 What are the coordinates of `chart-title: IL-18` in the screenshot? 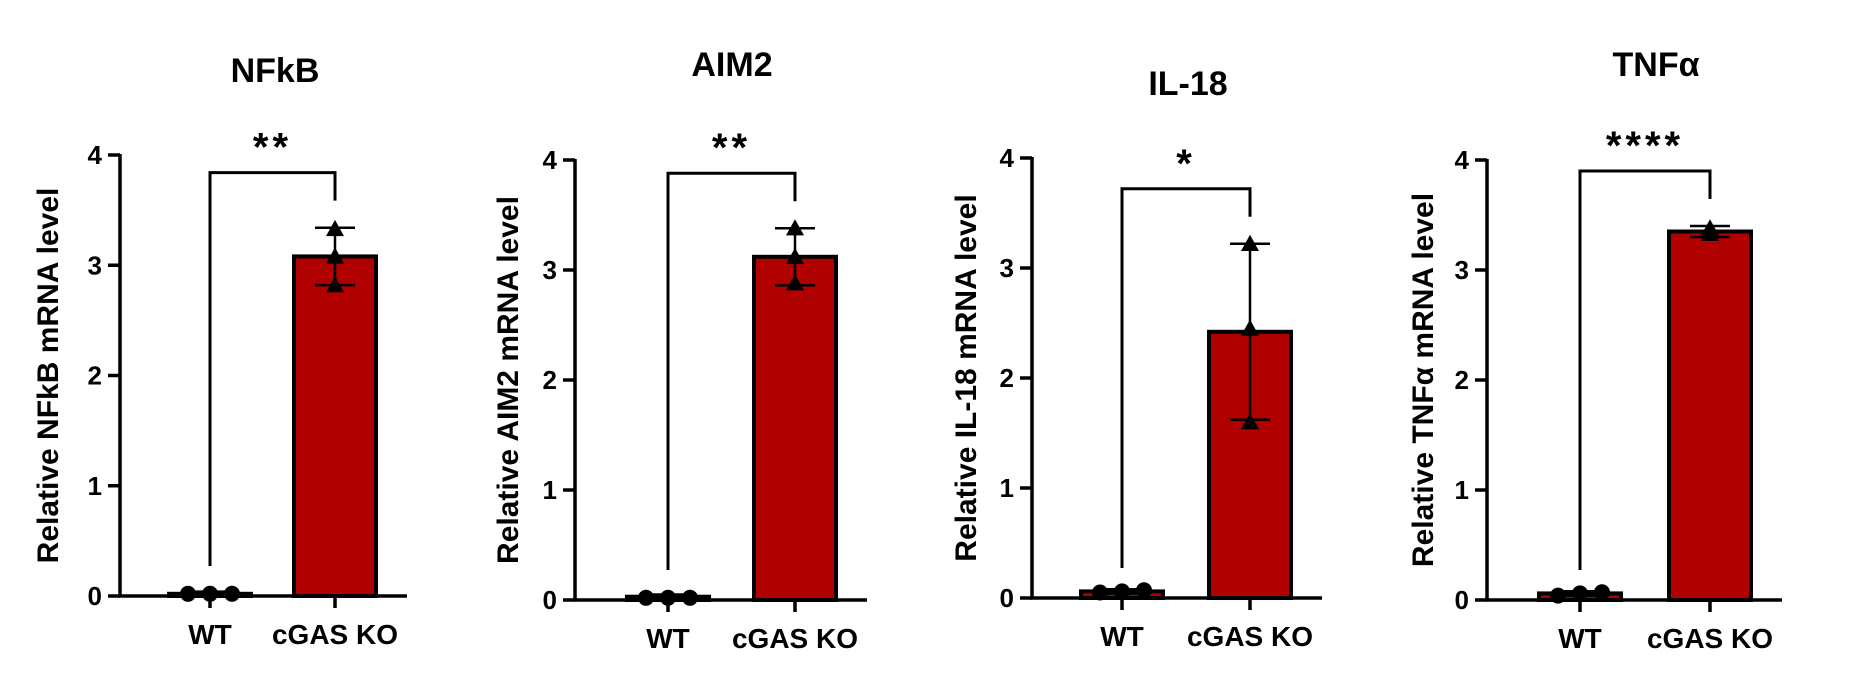 It's located at (1187, 84).